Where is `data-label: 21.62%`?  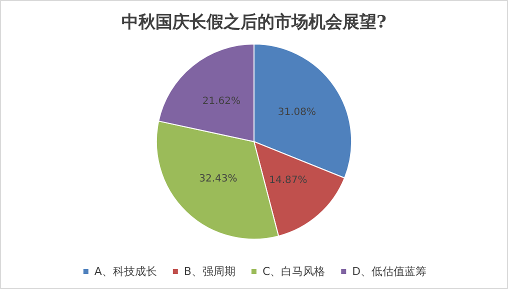
data-label: 21.62% is located at coordinates (221, 101).